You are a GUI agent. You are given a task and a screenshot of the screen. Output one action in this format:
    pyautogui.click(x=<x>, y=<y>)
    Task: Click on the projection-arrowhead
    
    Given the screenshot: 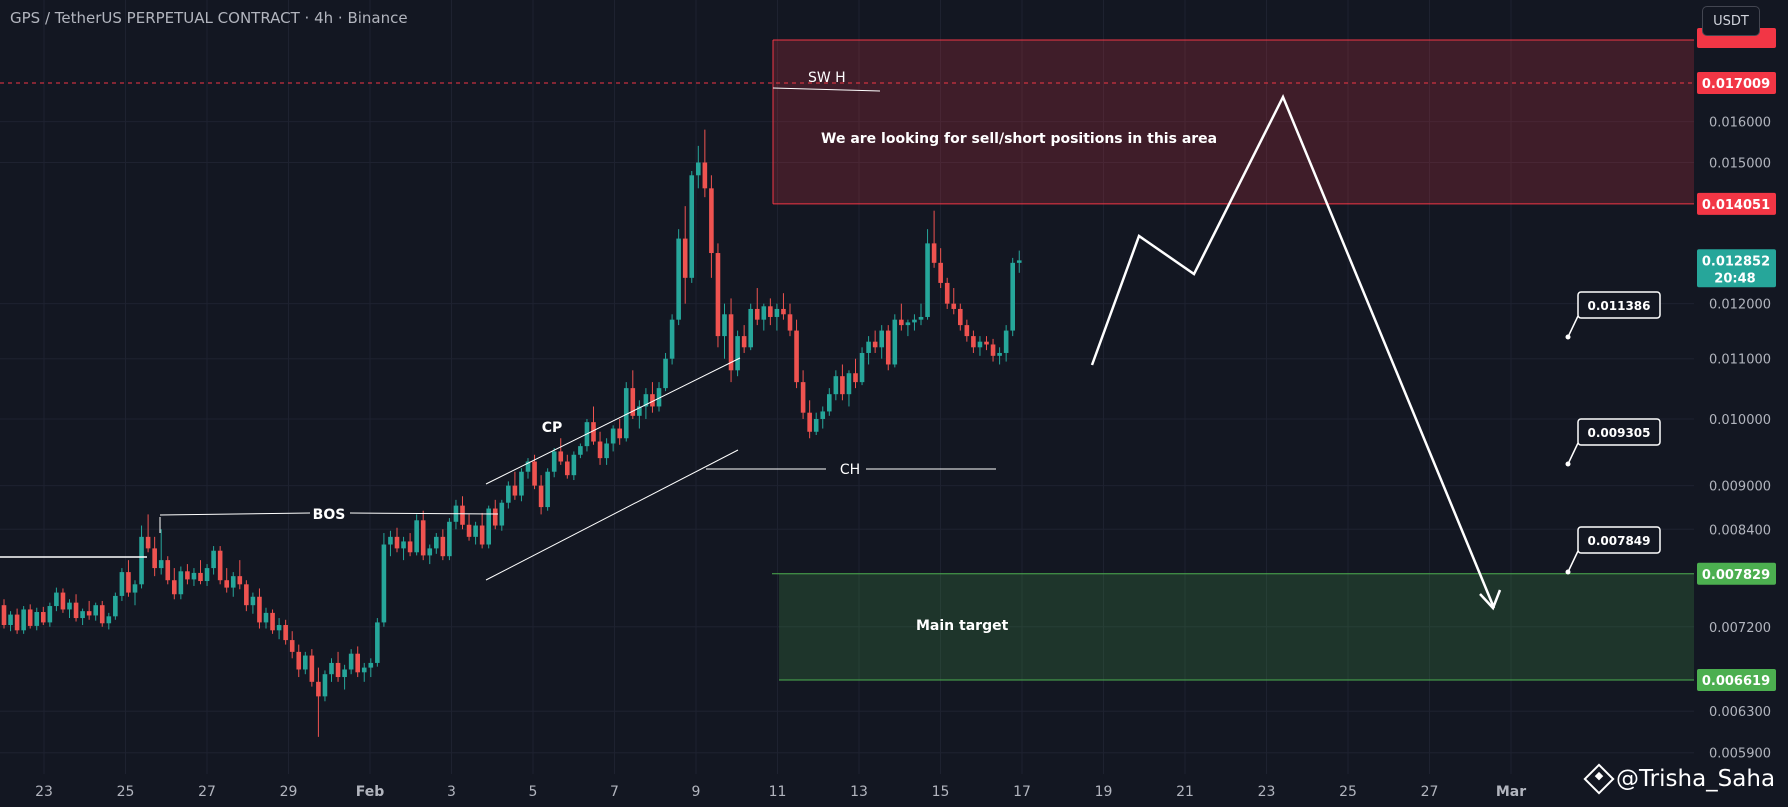 What is the action you would take?
    pyautogui.click(x=1490, y=600)
    